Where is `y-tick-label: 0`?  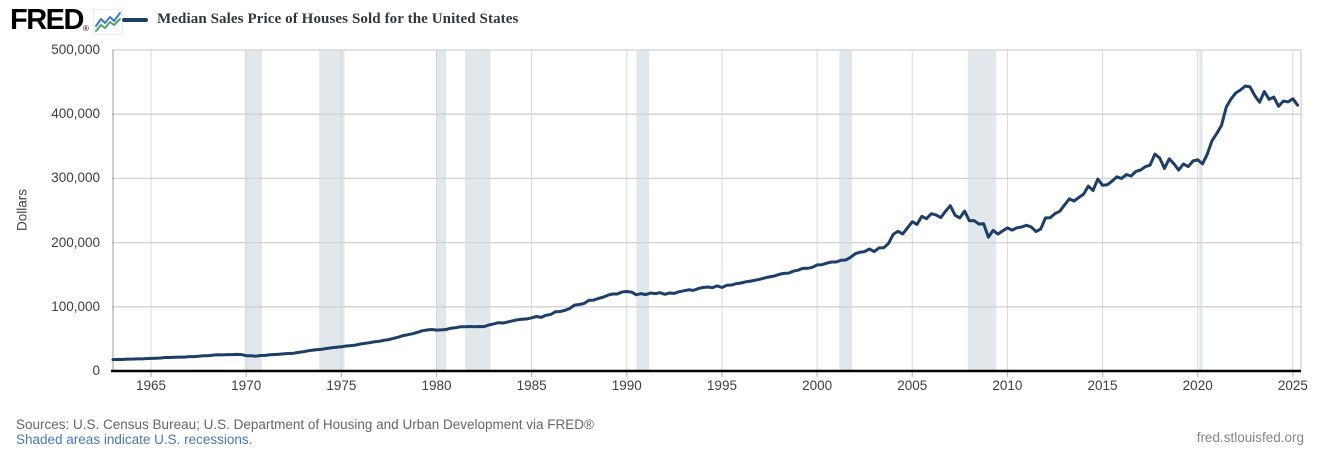
y-tick-label: 0 is located at coordinates (96, 370).